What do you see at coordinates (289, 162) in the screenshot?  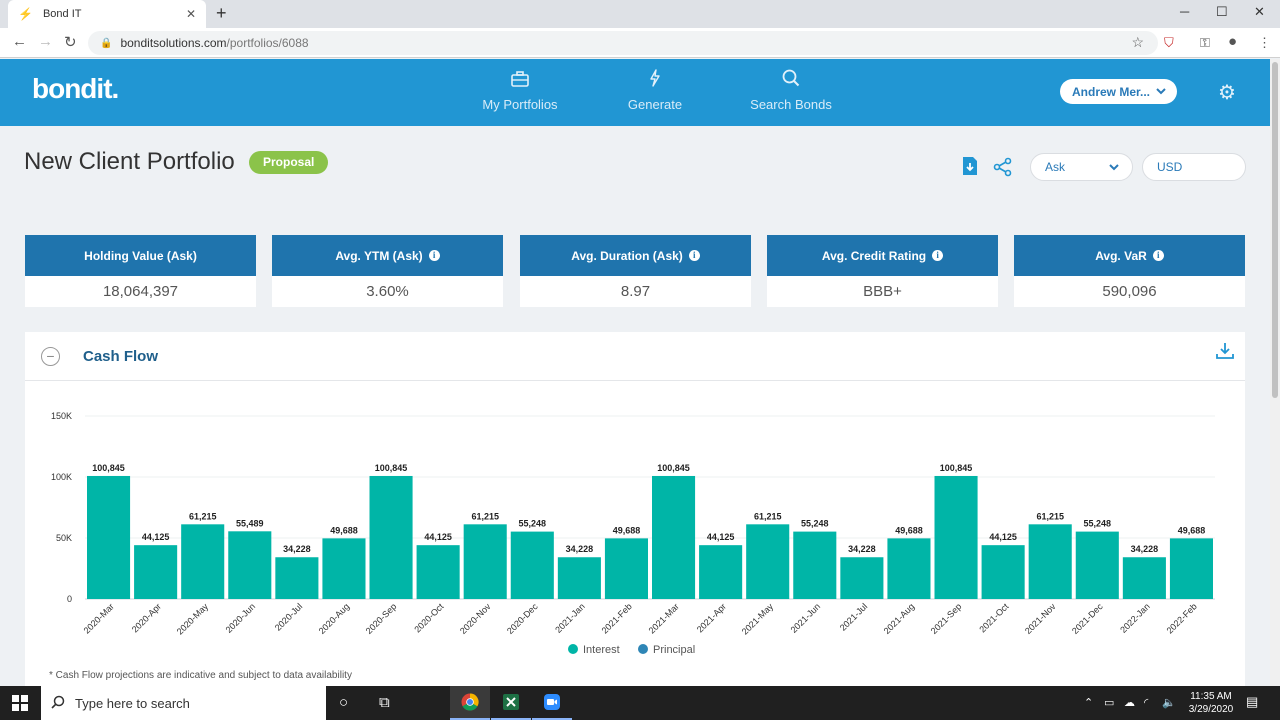 I see `status-badge: Proposal` at bounding box center [289, 162].